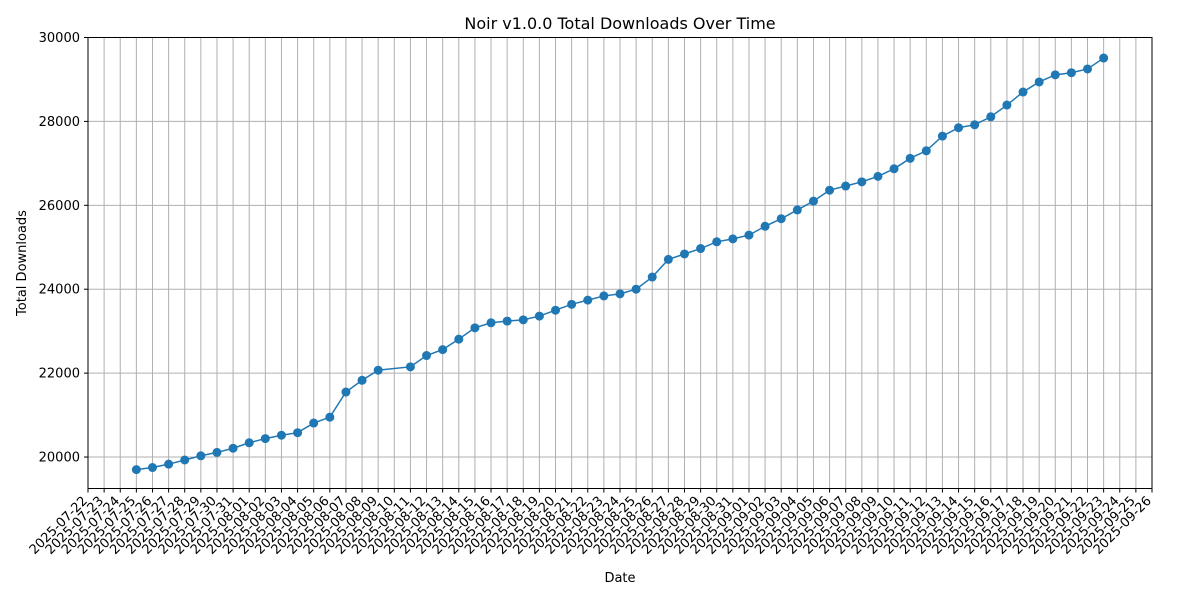 This screenshot has height=600, width=1200. I want to click on chart-title: Noir v1.0.0 Total Downloads Over Time, so click(619, 23).